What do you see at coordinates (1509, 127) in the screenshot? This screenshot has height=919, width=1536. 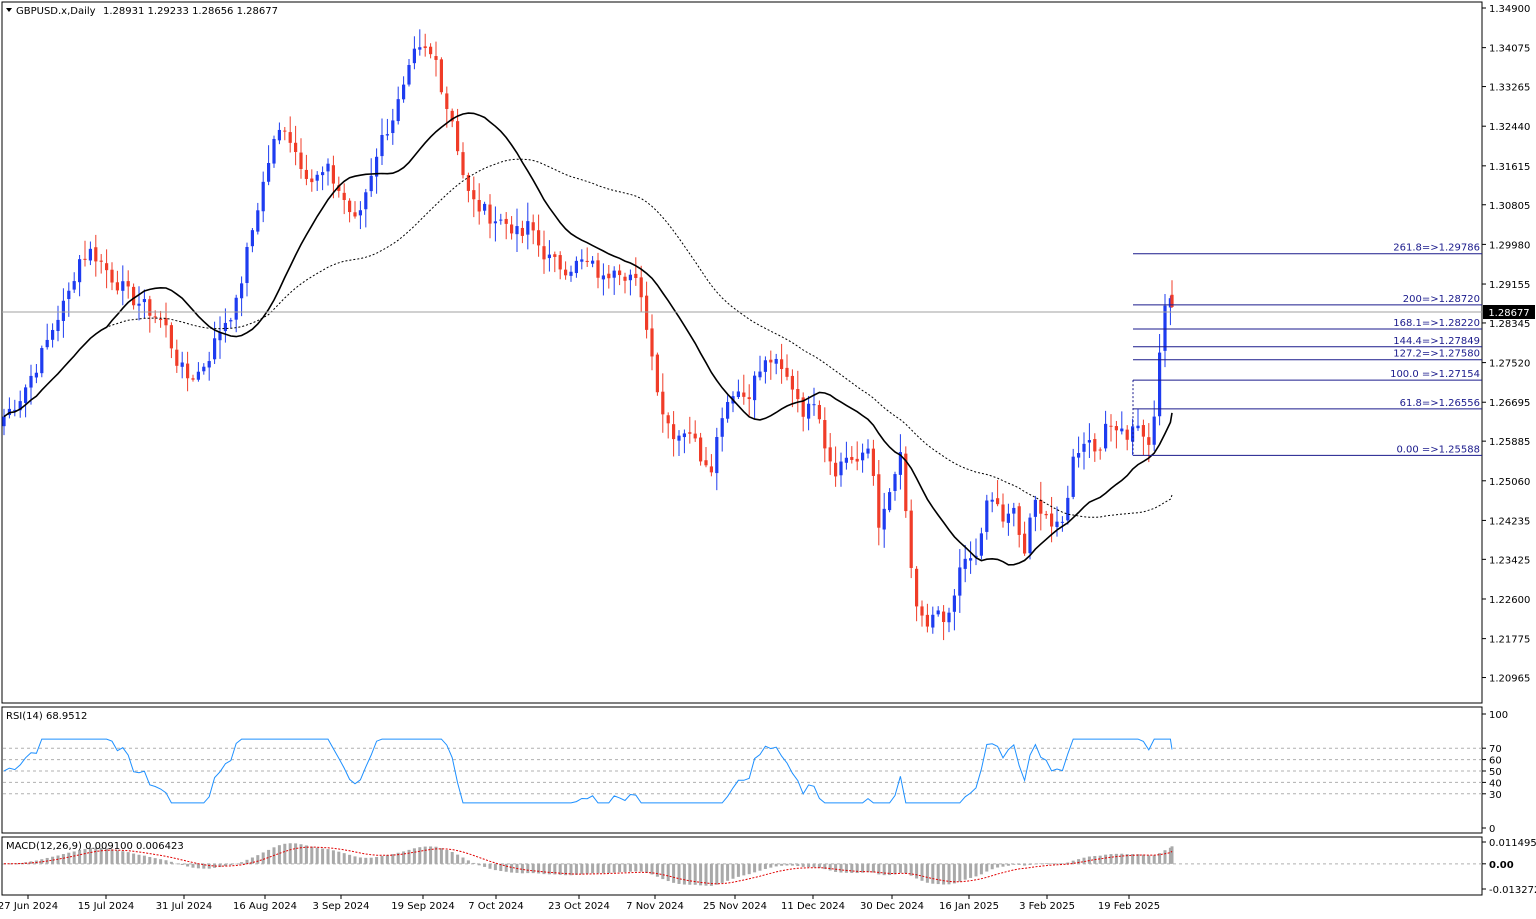 I see `price-axis-label: 1.32440` at bounding box center [1509, 127].